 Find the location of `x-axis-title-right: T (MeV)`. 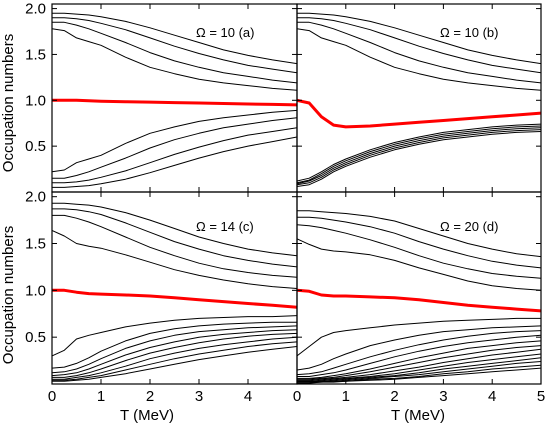

x-axis-title-right: T (MeV) is located at coordinates (418, 415).